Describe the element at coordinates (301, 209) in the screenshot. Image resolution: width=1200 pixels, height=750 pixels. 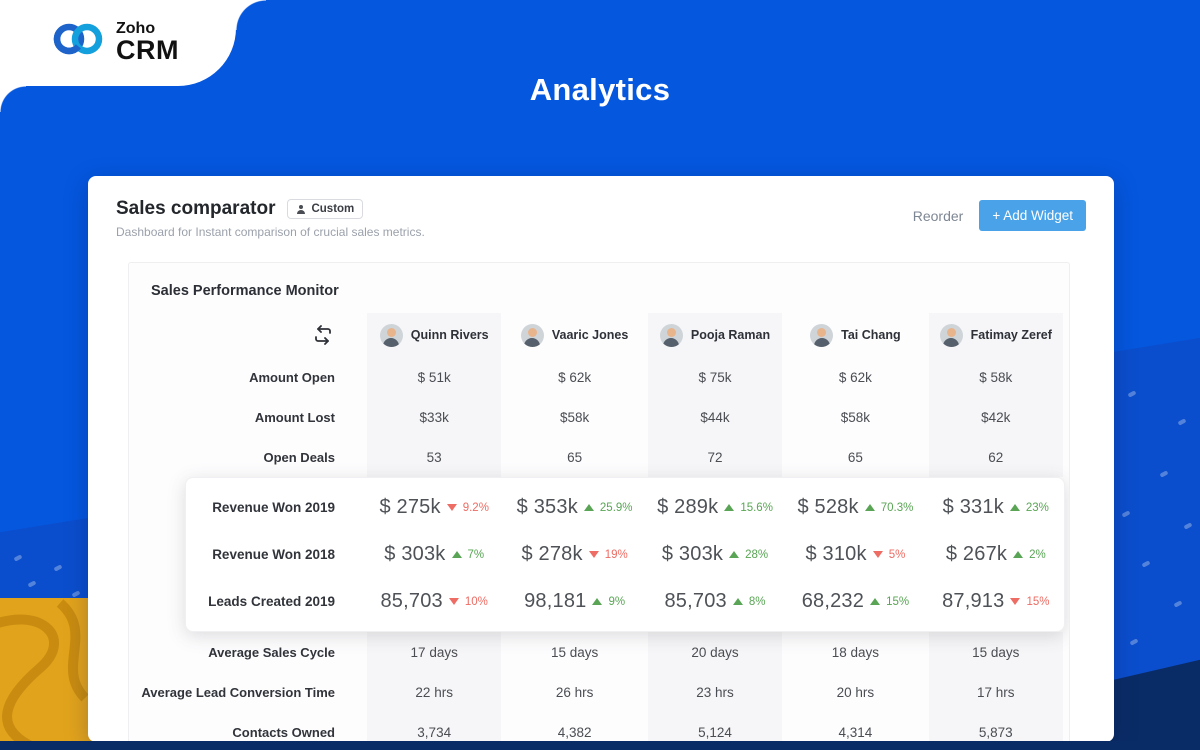
I see `person-icon` at that location.